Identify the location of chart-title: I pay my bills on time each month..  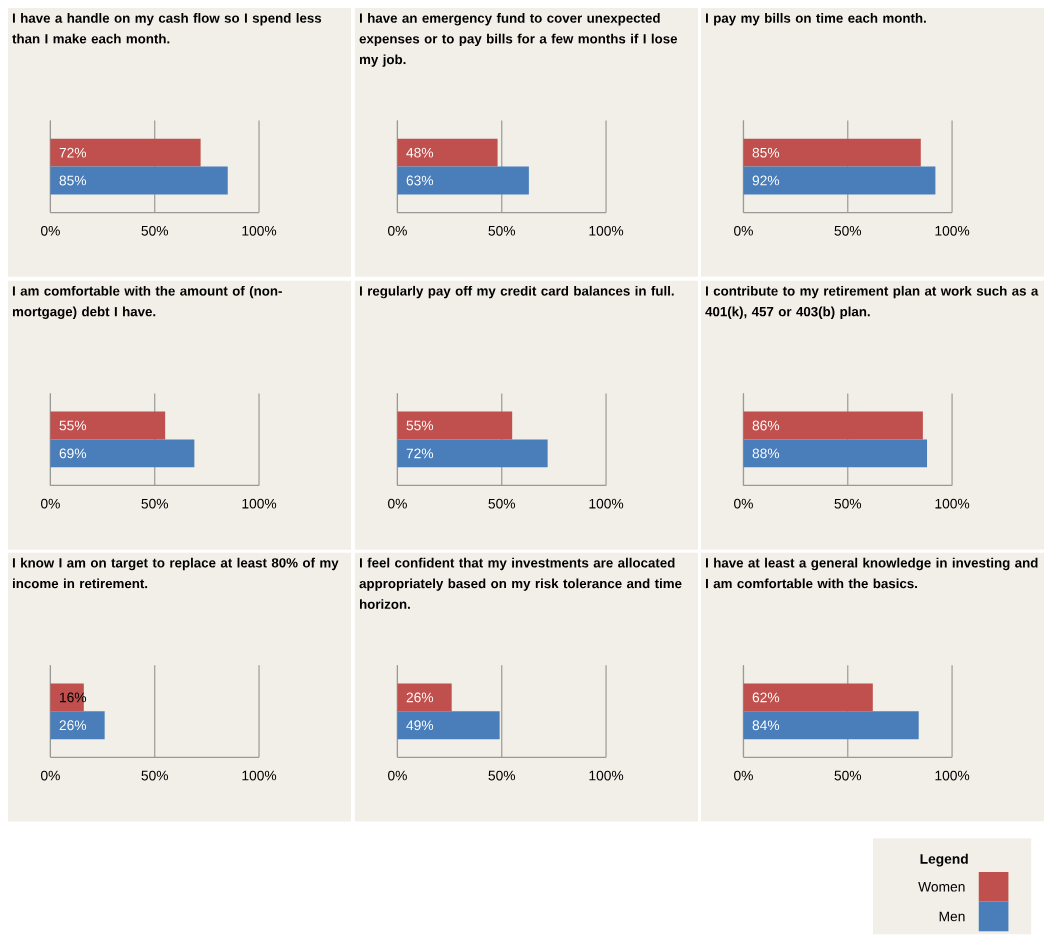
(816, 19).